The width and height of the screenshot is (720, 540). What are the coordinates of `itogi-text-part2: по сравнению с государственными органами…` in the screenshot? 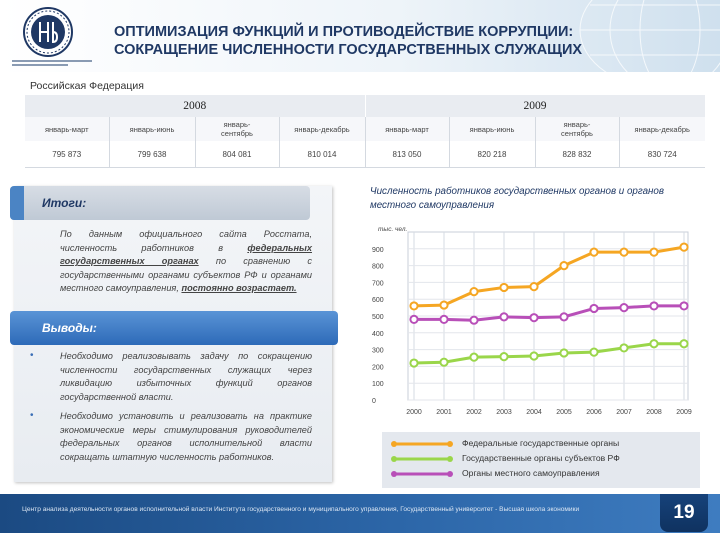 It's located at (186, 275).